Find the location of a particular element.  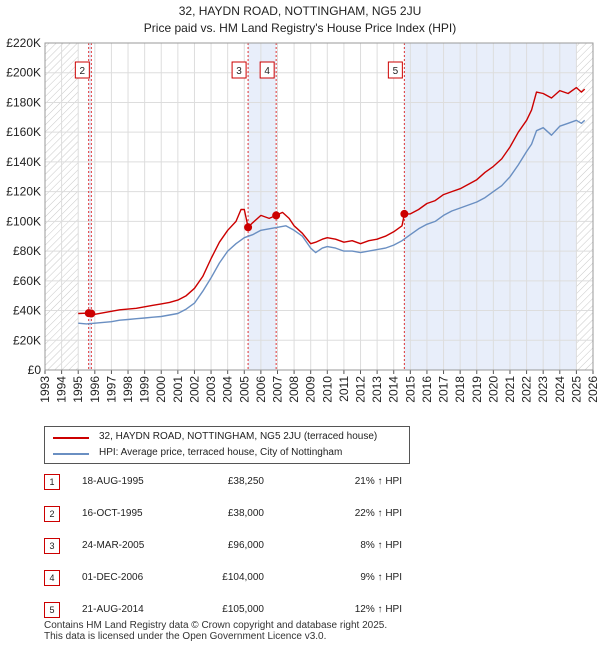

x-tick-label: 2019 is located at coordinates (477, 389).